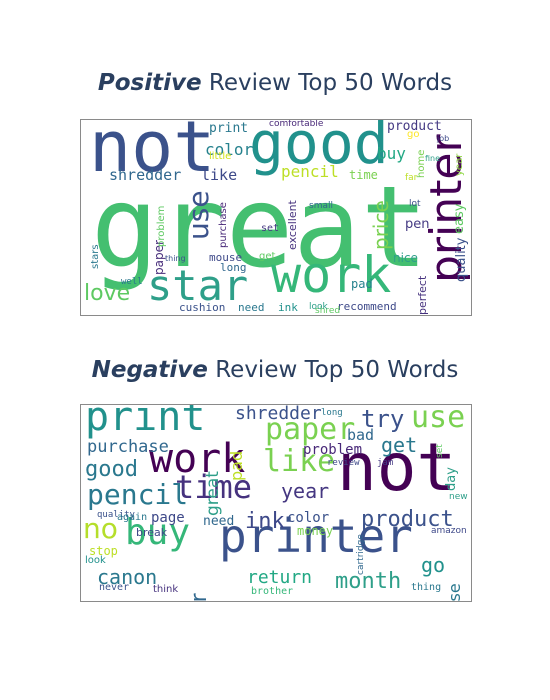 The image size is (550, 700). What do you see at coordinates (132, 517) in the screenshot?
I see `word-again: again` at bounding box center [132, 517].